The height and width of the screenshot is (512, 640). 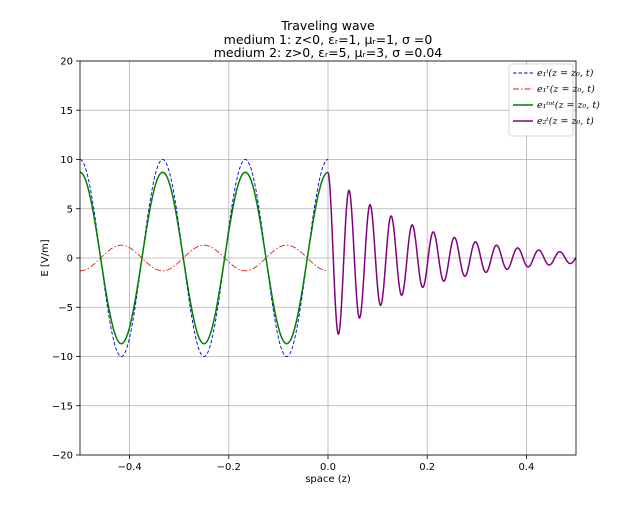 I want to click on y-tick-label: 10, so click(x=66, y=160).